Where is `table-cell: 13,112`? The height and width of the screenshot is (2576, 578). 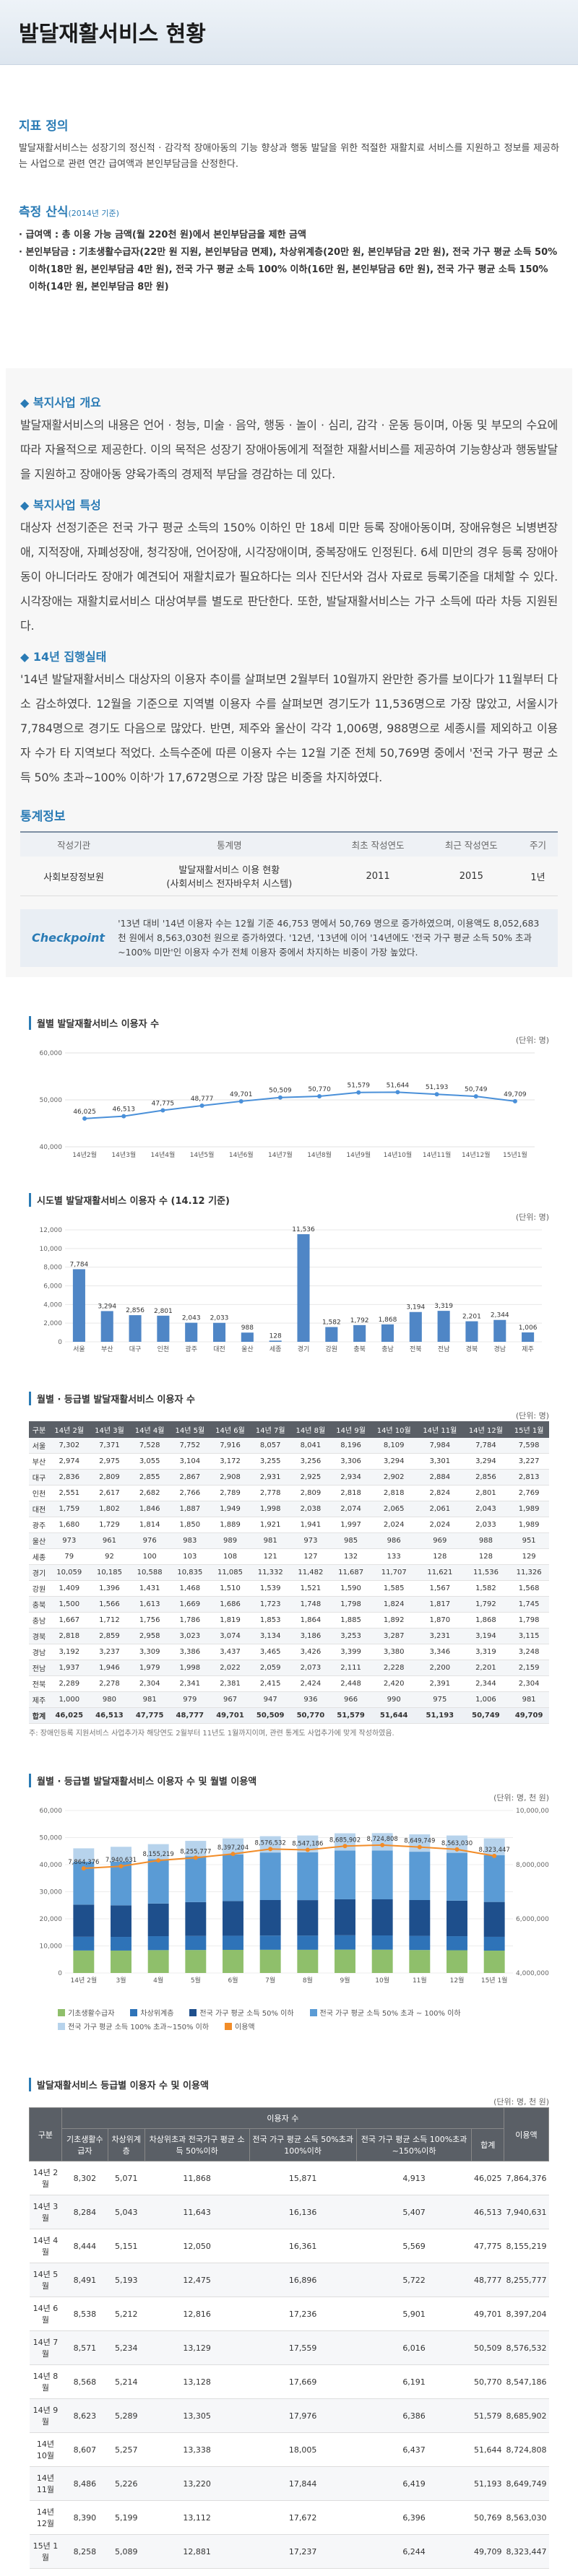
table-cell: 13,112 is located at coordinates (197, 2517).